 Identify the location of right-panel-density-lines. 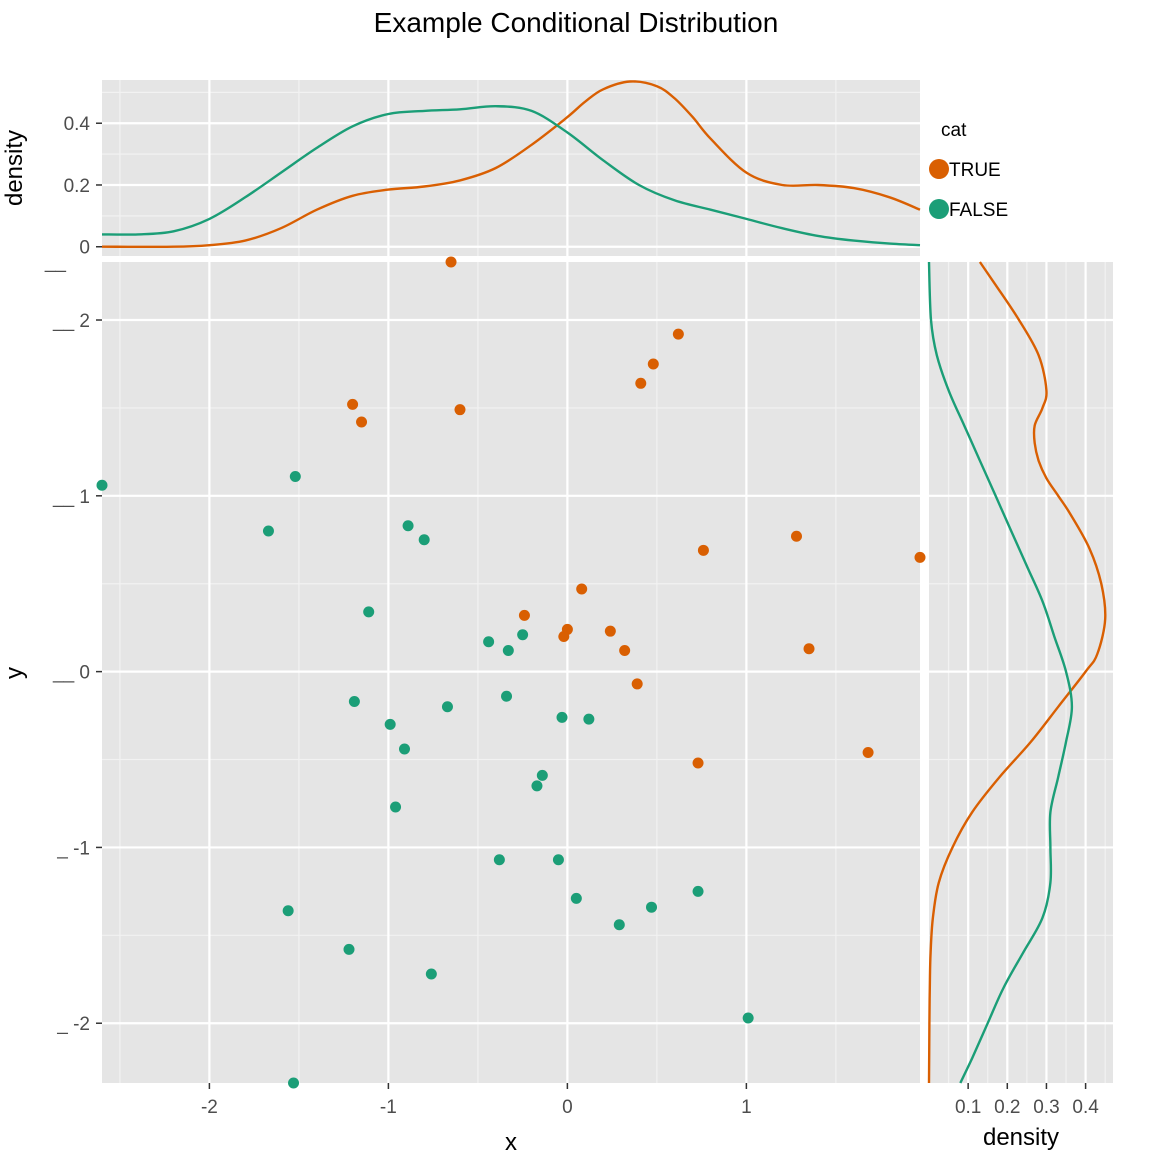
(1017, 672).